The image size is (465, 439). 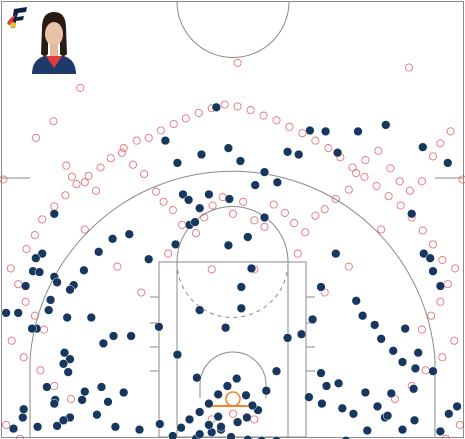 I want to click on lane-hash-marks, so click(x=232, y=334).